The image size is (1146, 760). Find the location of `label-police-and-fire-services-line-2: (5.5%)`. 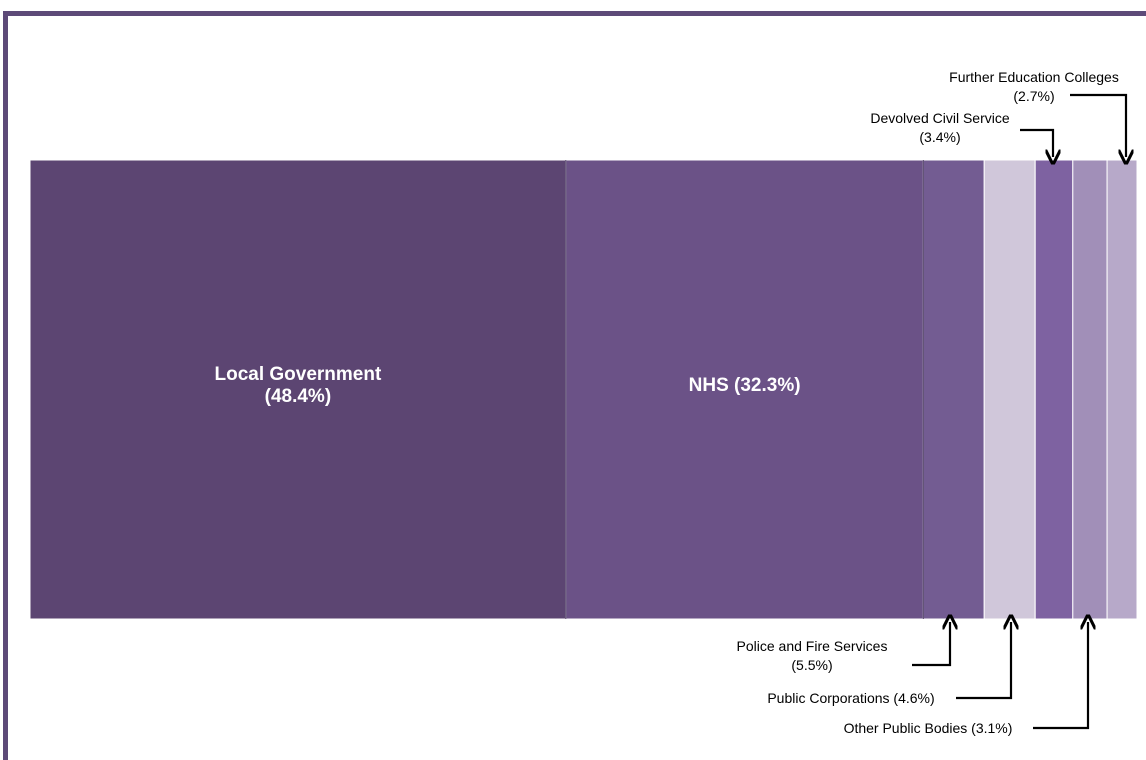

label-police-and-fire-services-line-2: (5.5%) is located at coordinates (811, 665).